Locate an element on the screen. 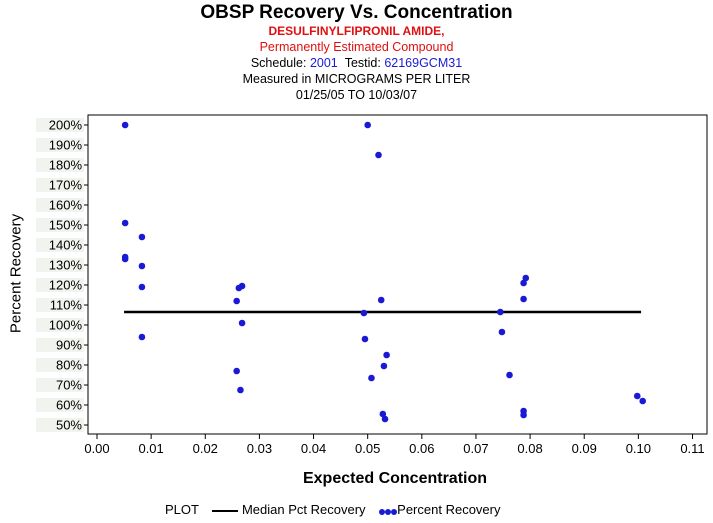  x-tick-label: 0.02 is located at coordinates (205, 448).